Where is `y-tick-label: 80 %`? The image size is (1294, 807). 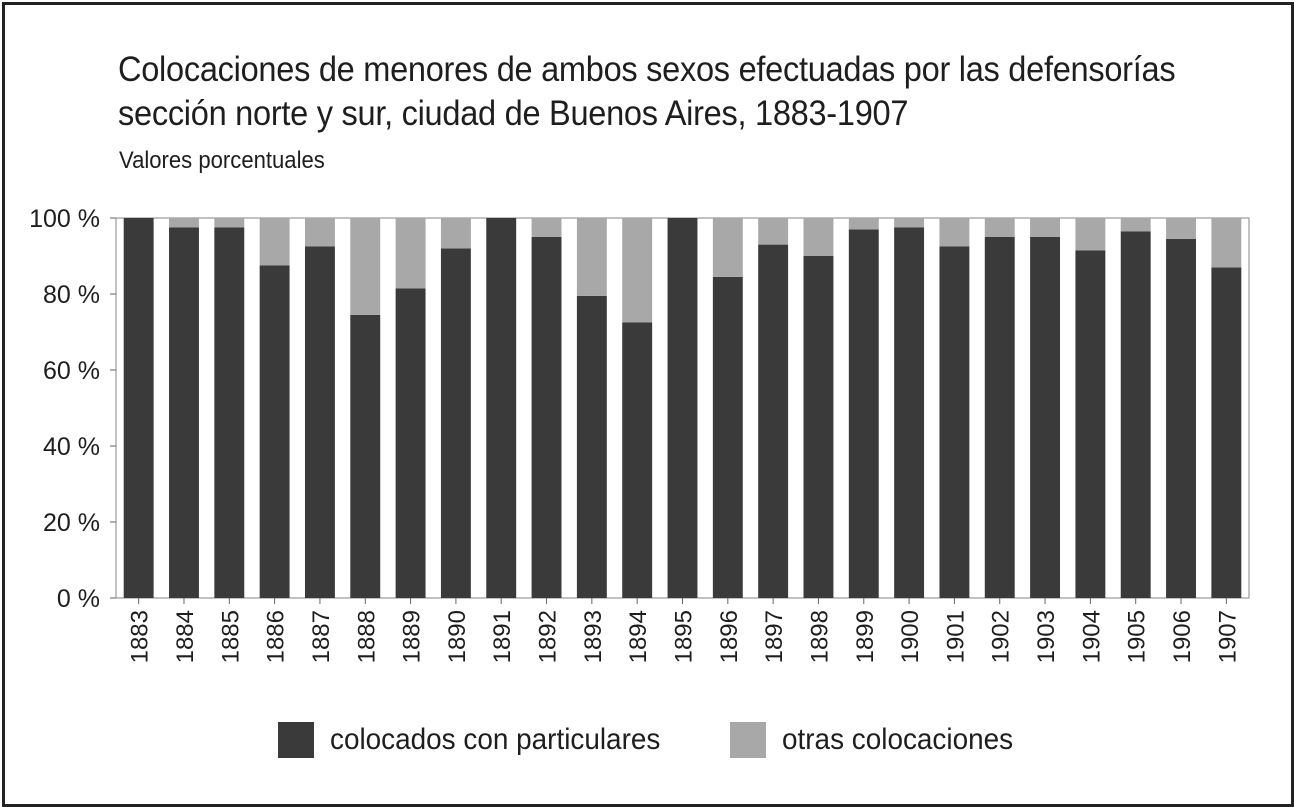 y-tick-label: 80 % is located at coordinates (71, 295).